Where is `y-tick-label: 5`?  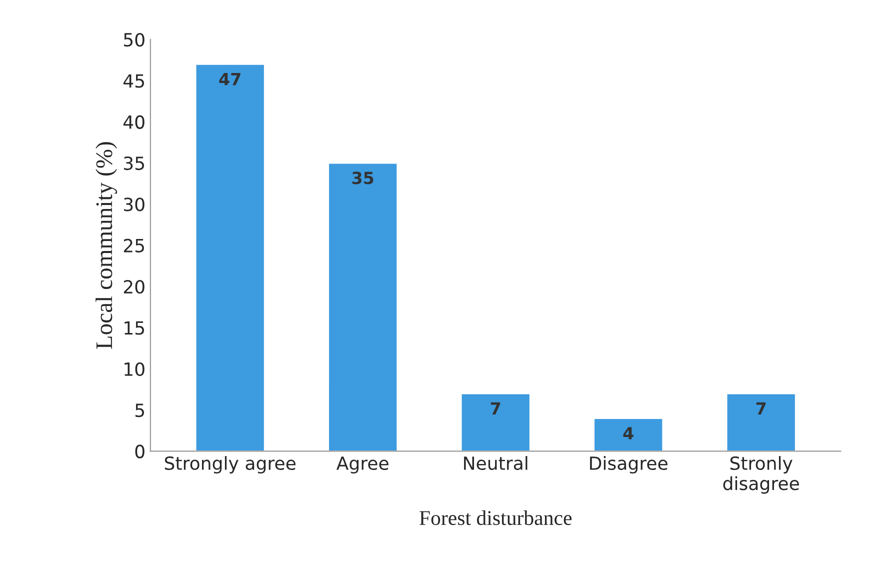
y-tick-label: 5 is located at coordinates (139, 411).